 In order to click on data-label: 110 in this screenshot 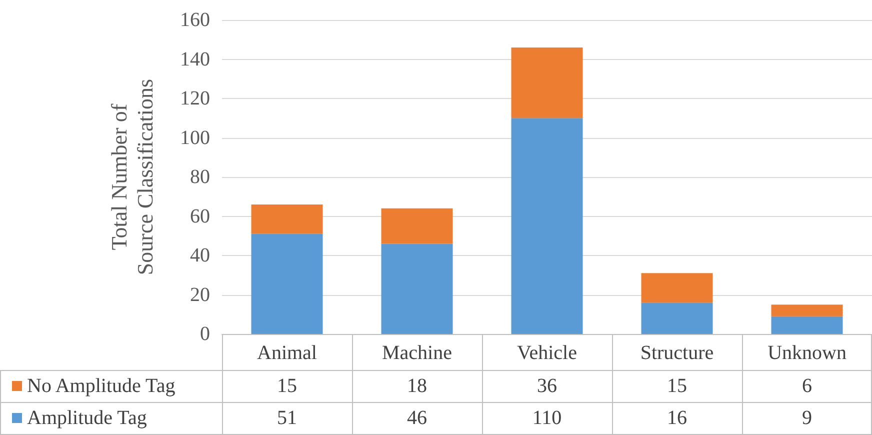, I will do `click(547, 418)`.